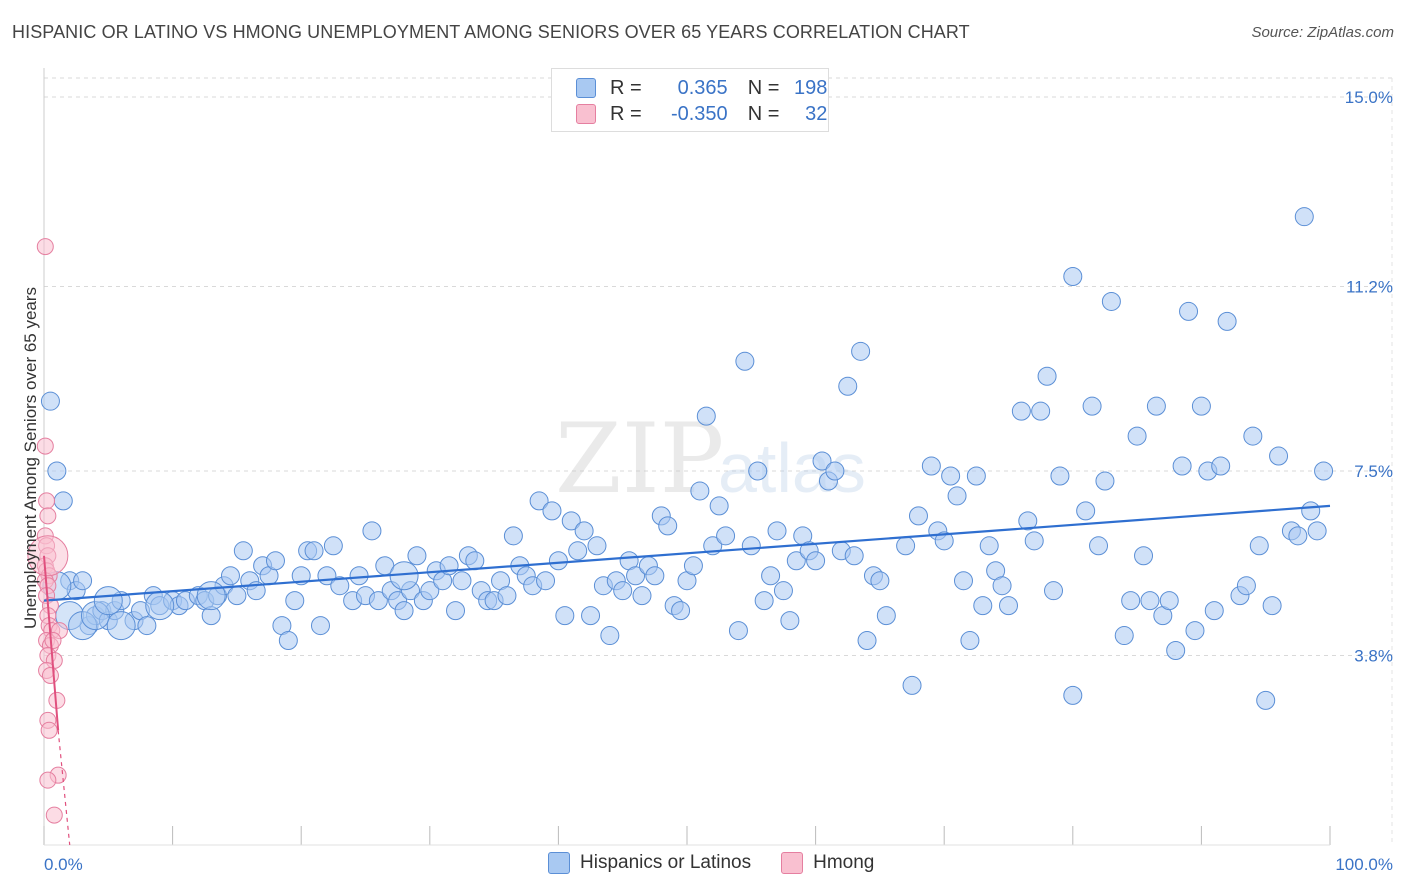 This screenshot has height=892, width=1406. Describe the element at coordinates (763, 87) in the screenshot. I see `legend-n-label: N =` at that location.